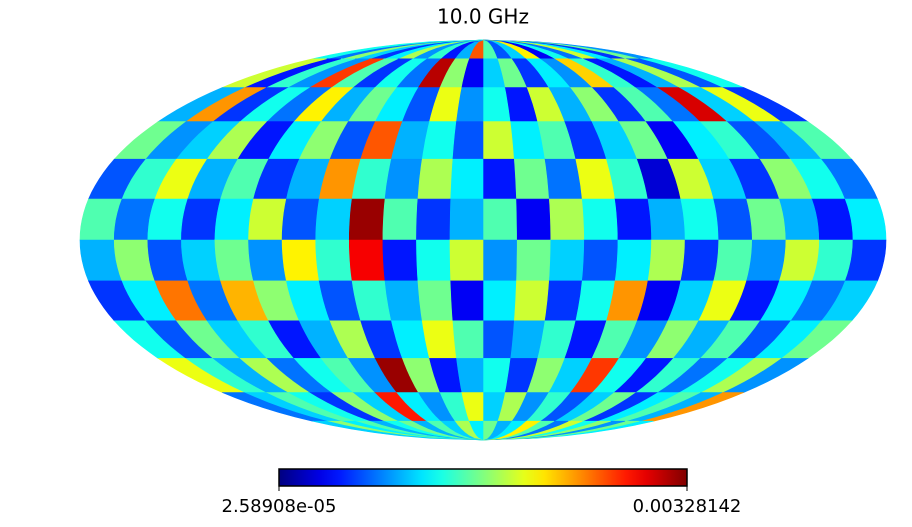 This screenshot has width=912, height=527. Describe the element at coordinates (279, 506) in the screenshot. I see `colorbar-tick-label: 2.58908e-05` at that location.